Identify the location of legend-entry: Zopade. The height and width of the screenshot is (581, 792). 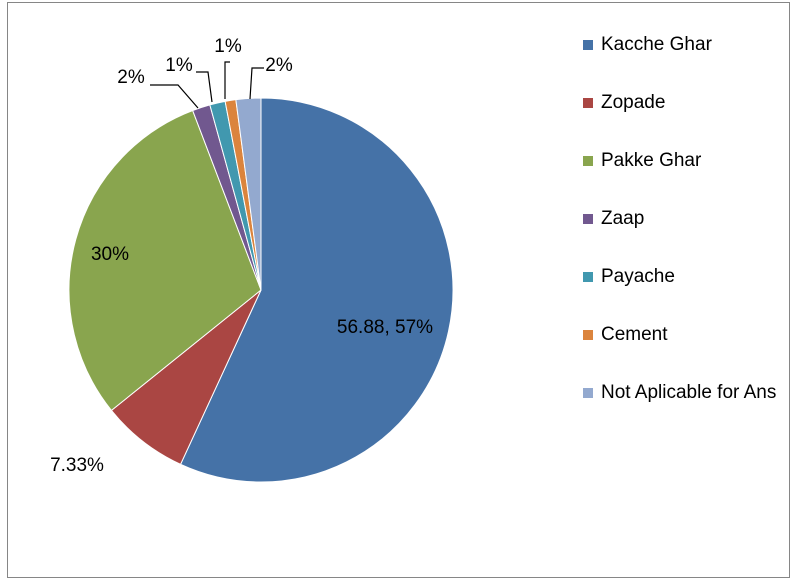
(685, 117).